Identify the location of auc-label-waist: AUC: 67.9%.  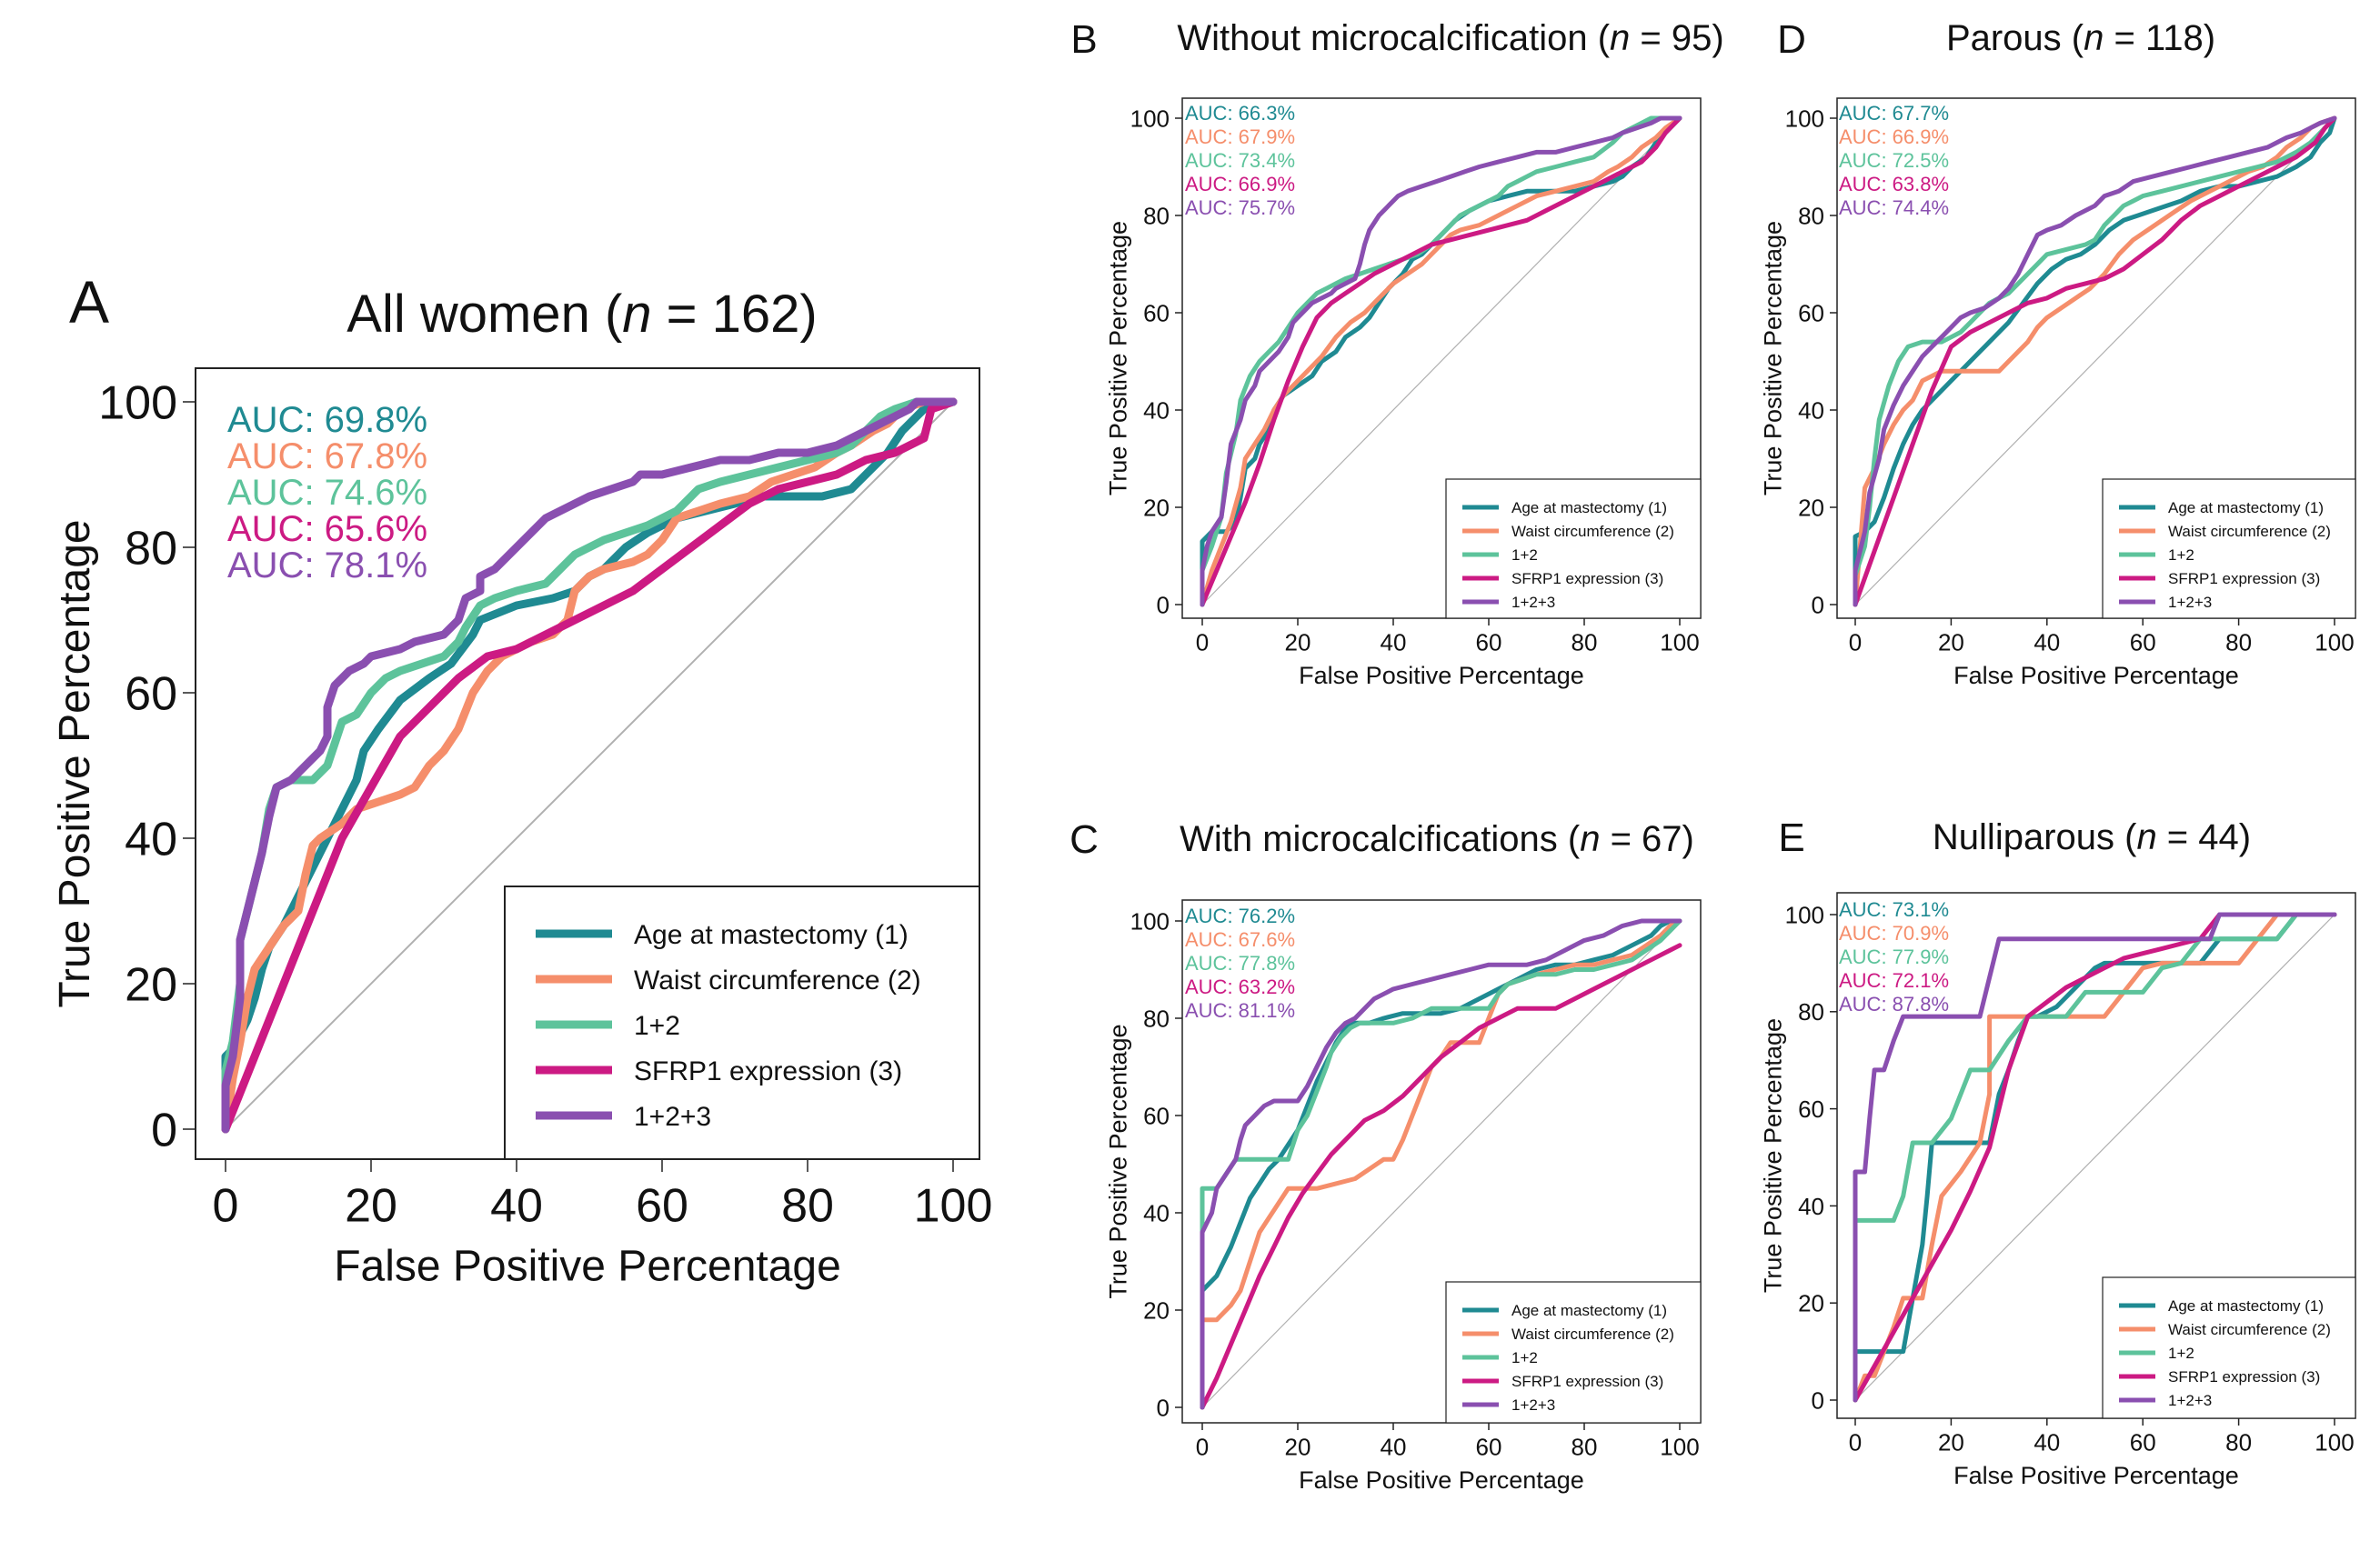
(1240, 136).